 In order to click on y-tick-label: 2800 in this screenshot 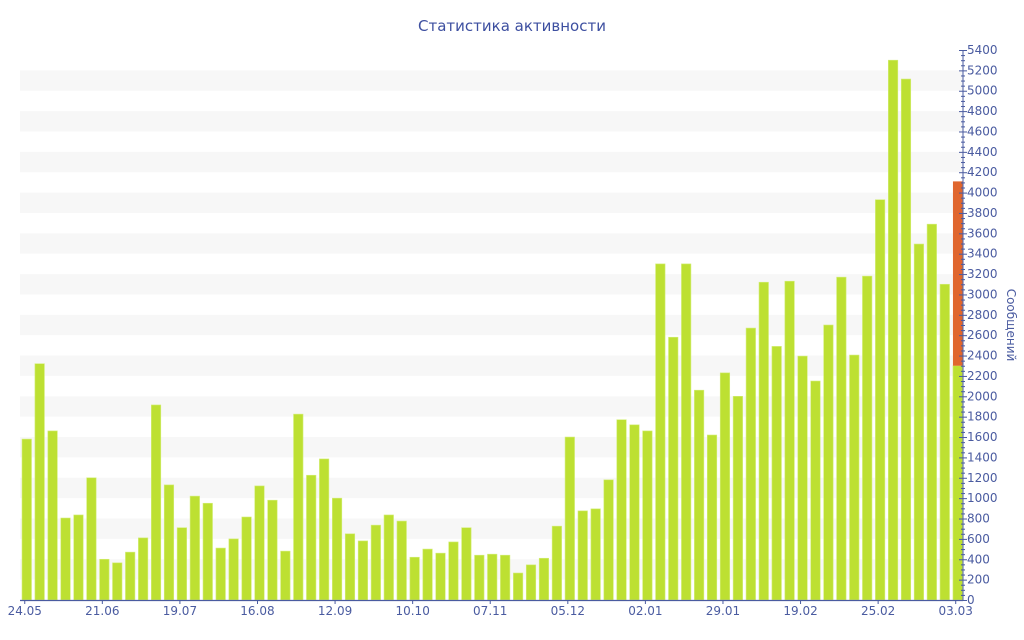, I will do `click(982, 315)`.